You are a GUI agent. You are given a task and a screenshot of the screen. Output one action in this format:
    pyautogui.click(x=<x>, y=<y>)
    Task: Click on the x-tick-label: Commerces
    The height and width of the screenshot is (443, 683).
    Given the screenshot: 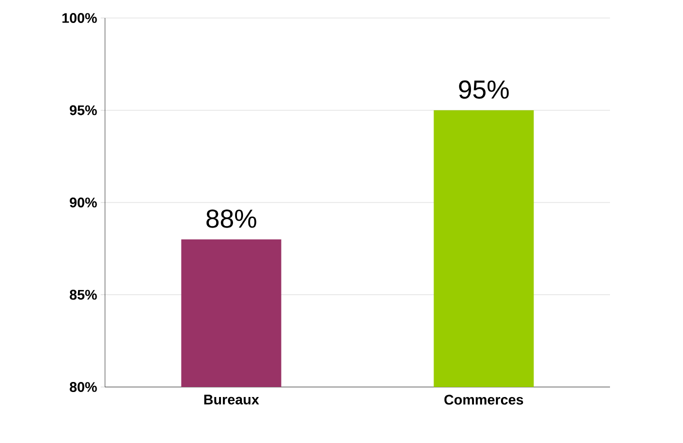 What is the action you would take?
    pyautogui.click(x=484, y=399)
    